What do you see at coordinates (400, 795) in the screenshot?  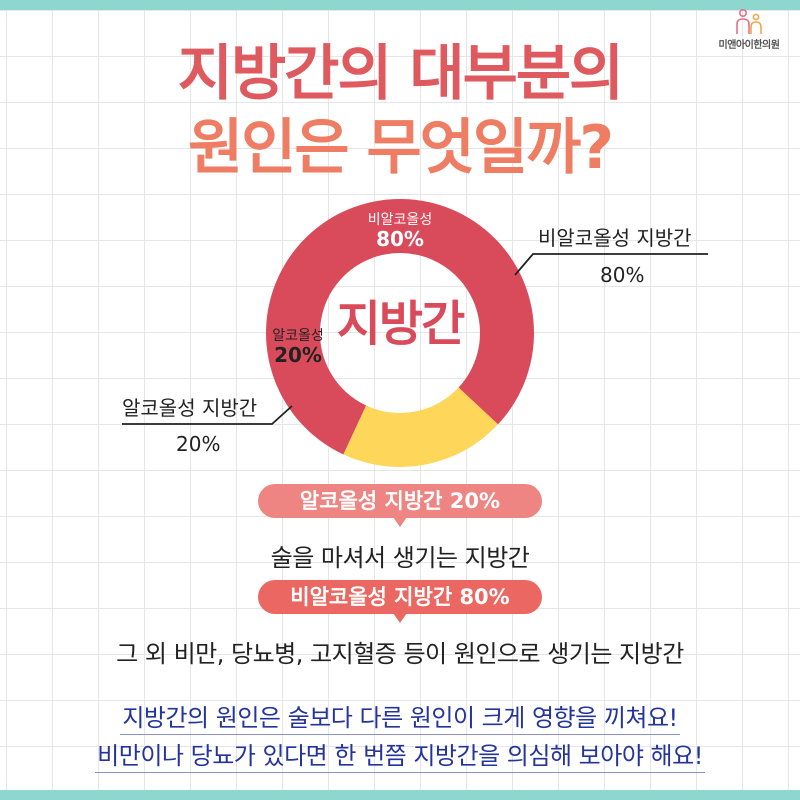 I see `bottom-band` at bounding box center [400, 795].